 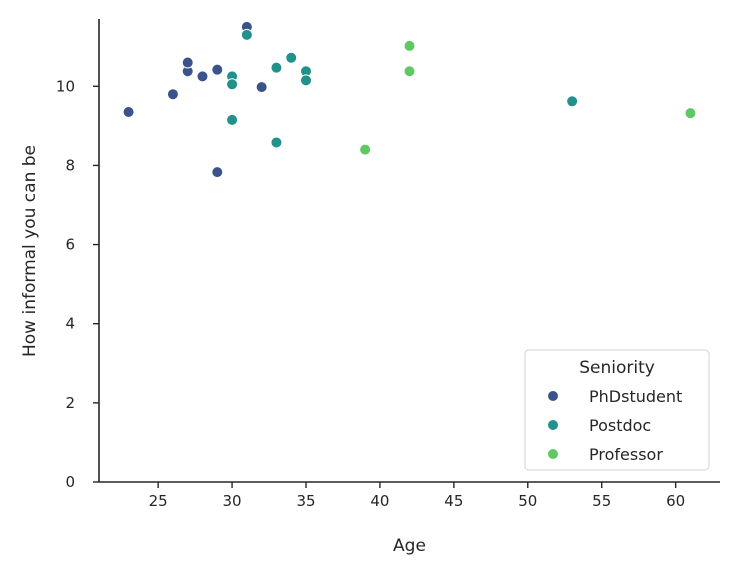 What do you see at coordinates (30, 251) in the screenshot?
I see `y-axis-title: How informal you can be` at bounding box center [30, 251].